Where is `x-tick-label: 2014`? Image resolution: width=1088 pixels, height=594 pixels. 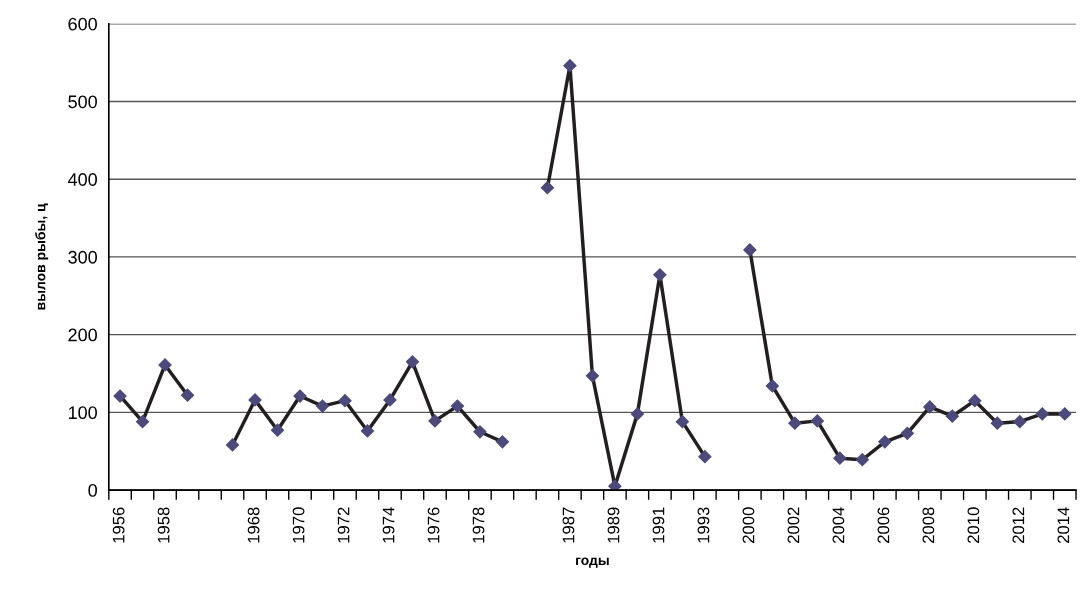
x-tick-label: 2014 is located at coordinates (1063, 525).